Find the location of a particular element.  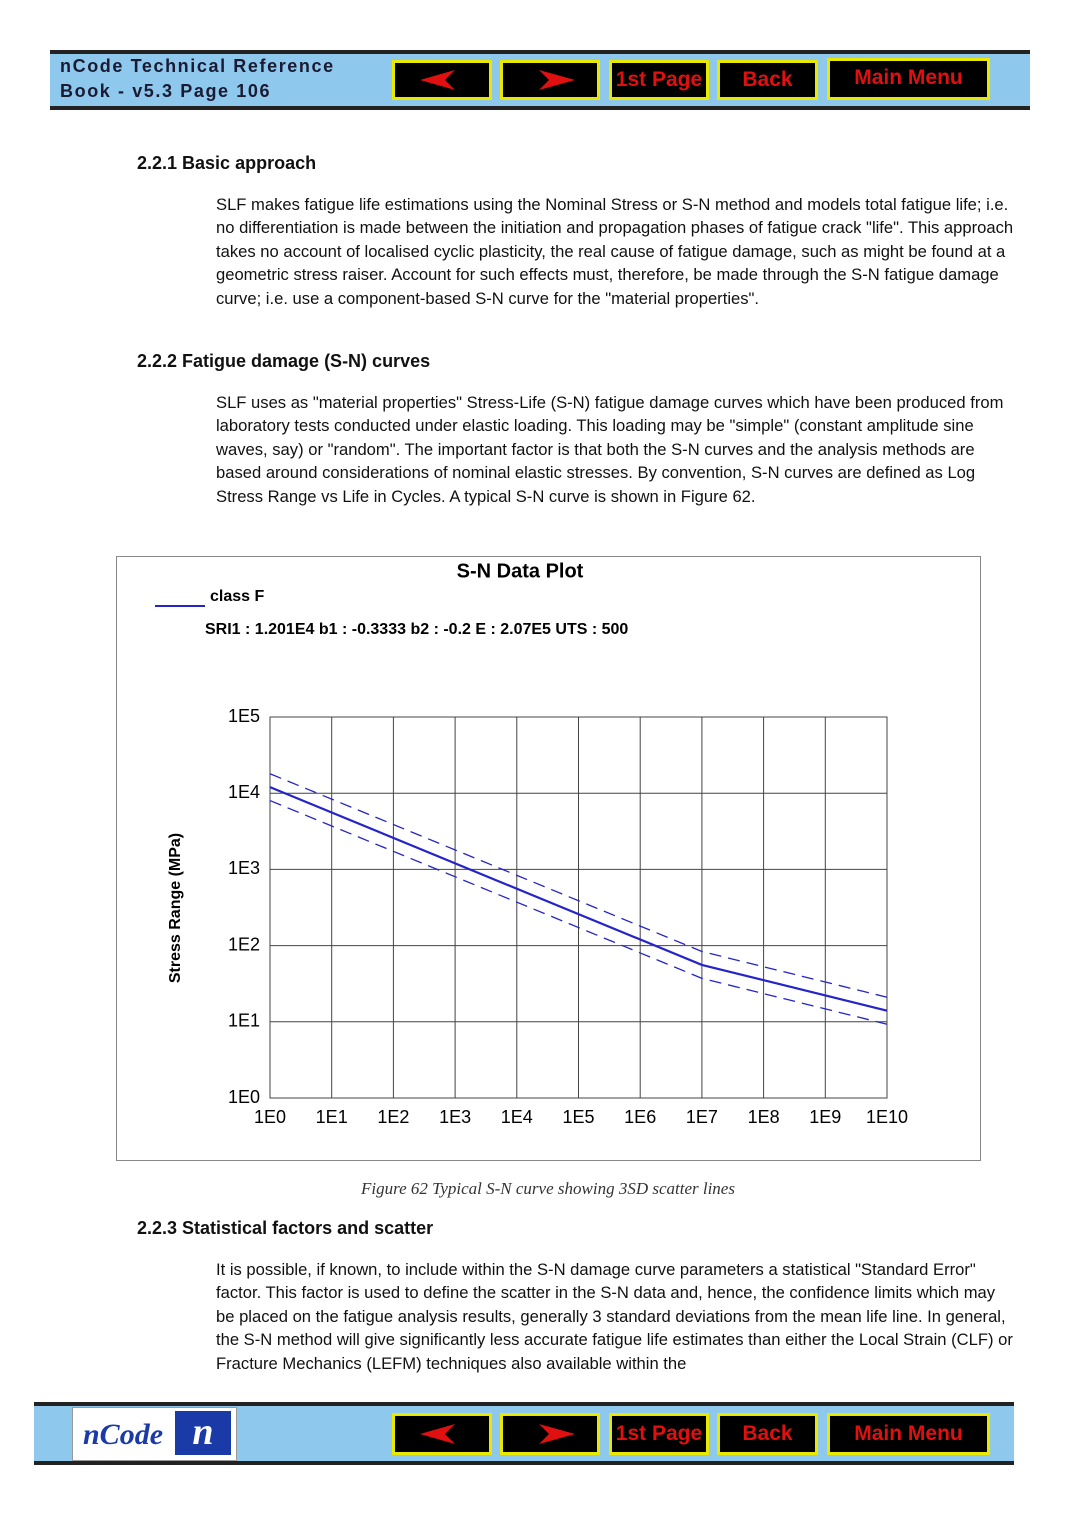

x-tick-label: 1E5 is located at coordinates (578, 1117).